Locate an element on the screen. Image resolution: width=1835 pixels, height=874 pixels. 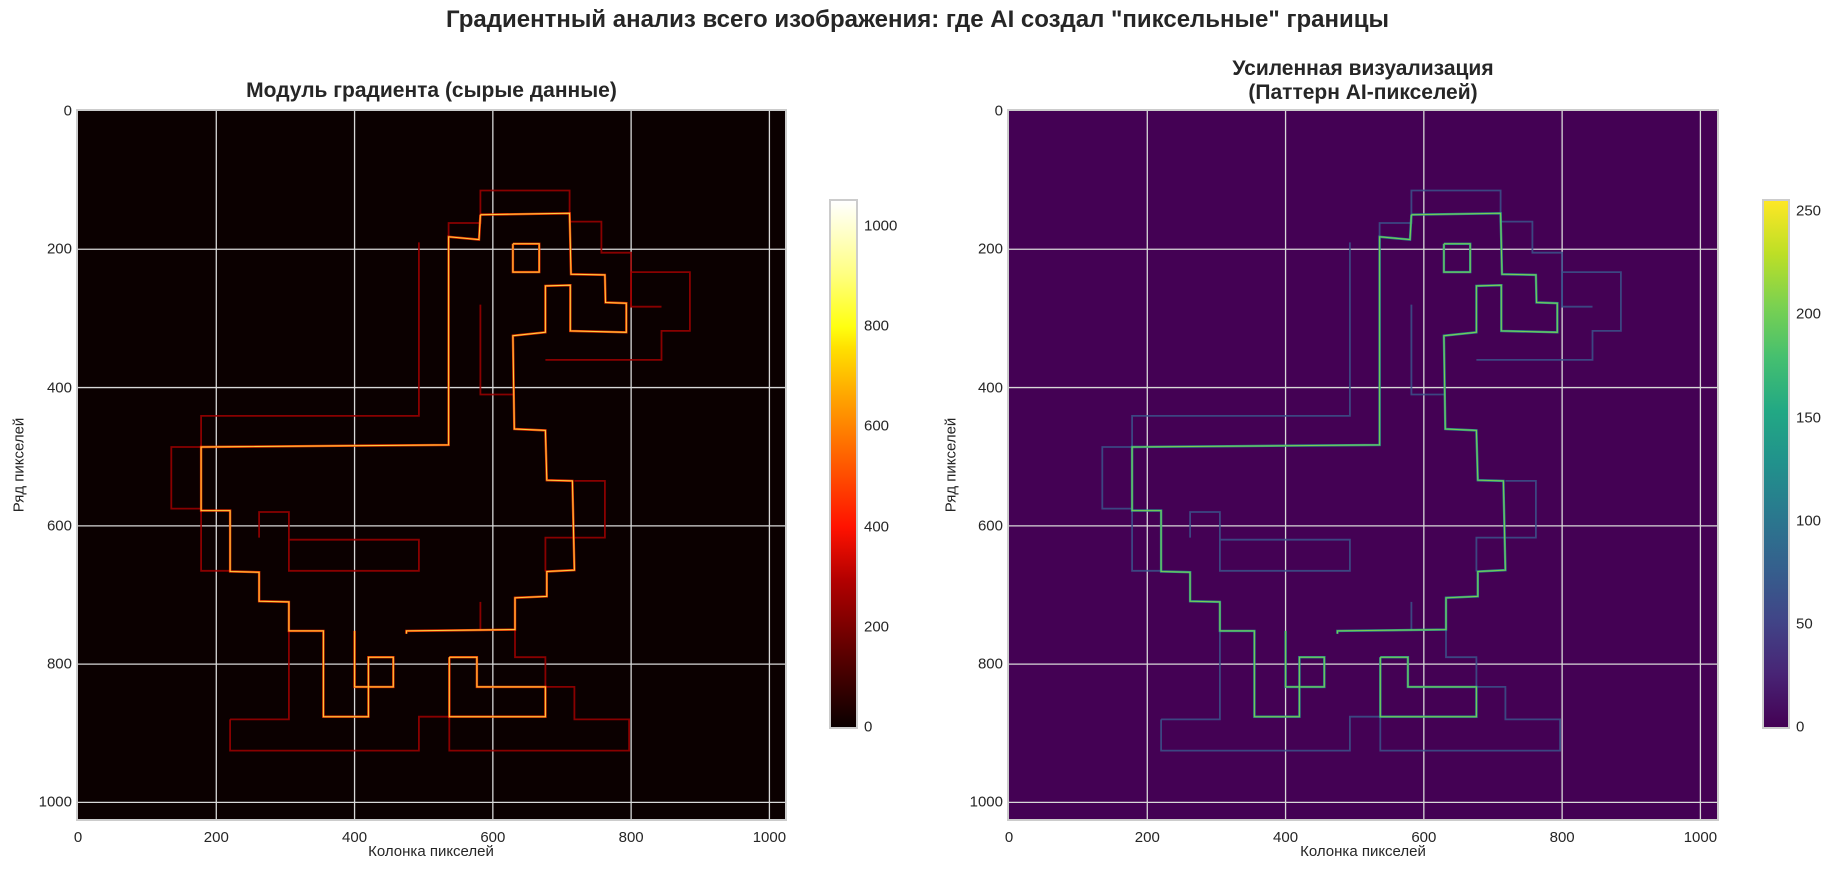
colorbar-tick-label: 400 is located at coordinates (877, 527).